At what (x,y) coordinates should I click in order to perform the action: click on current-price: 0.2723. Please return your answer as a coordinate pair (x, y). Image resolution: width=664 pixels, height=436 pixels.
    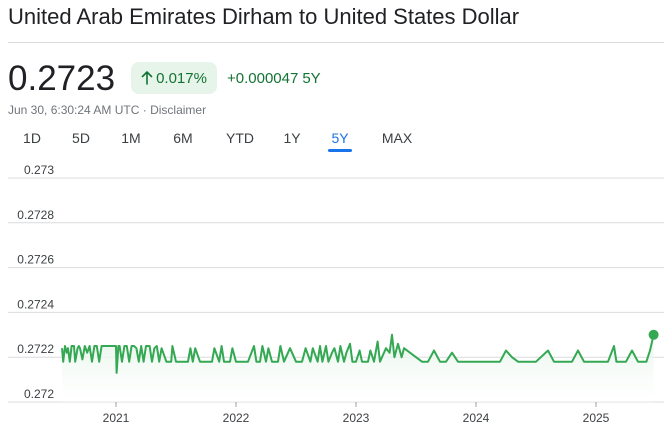
    Looking at the image, I should click on (62, 78).